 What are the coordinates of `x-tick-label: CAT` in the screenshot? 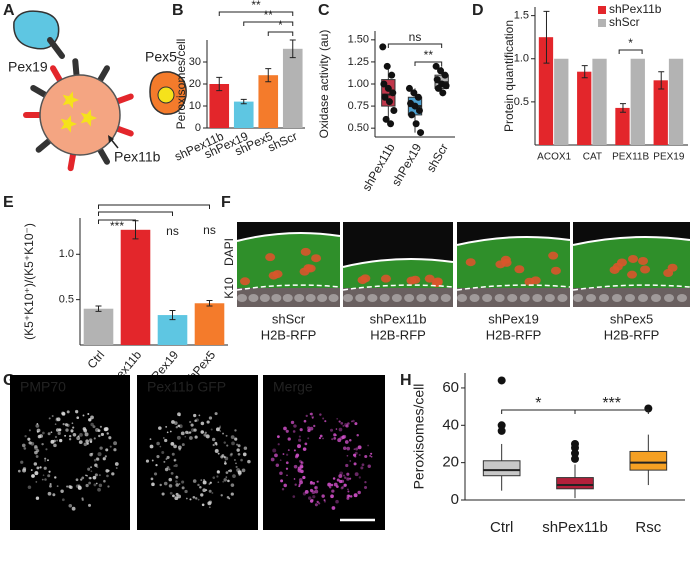 It's located at (592, 157).